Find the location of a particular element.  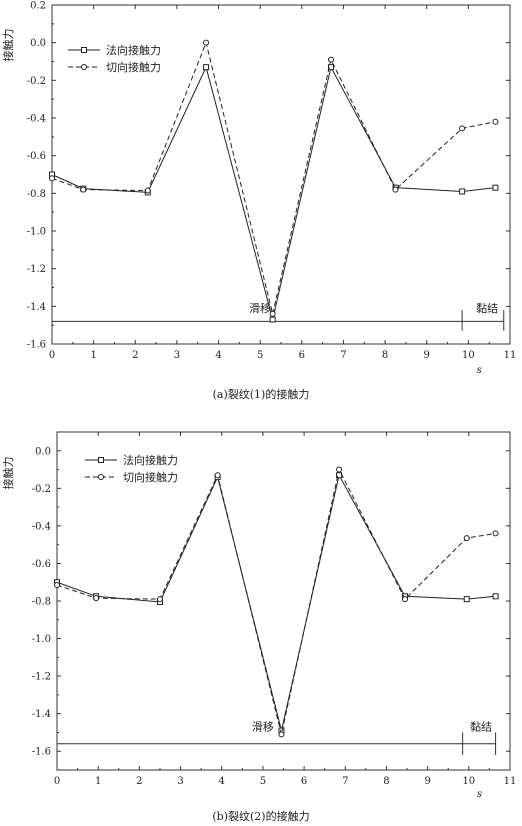

y-tick-label: 0.2 is located at coordinates (38, 6).